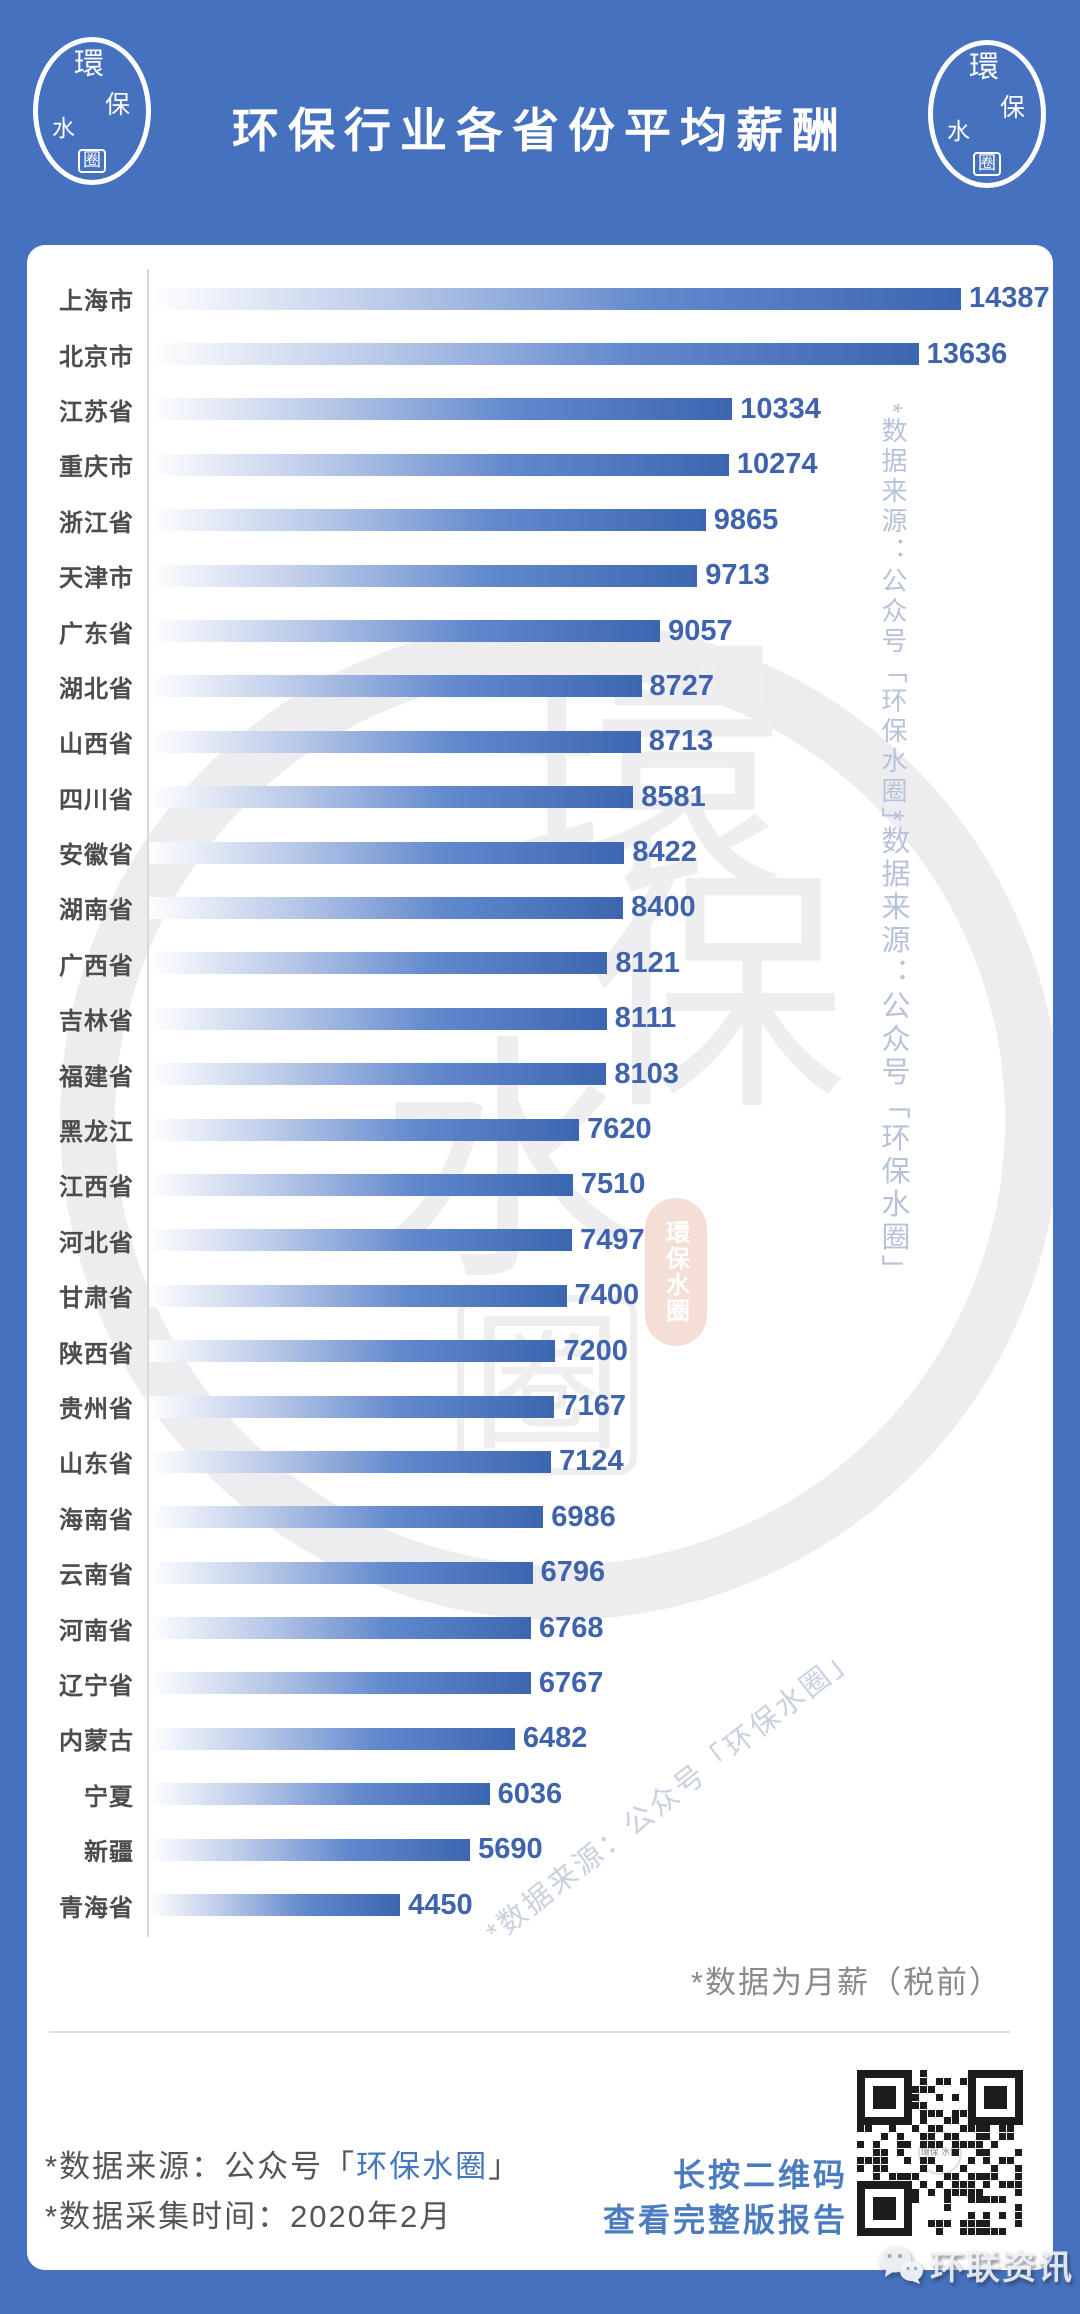 The width and height of the screenshot is (1080, 2314). Describe the element at coordinates (893, 620) in the screenshot. I see `watermark-source-vertical-1: *数据来源：公众号「环保水圈」` at that location.